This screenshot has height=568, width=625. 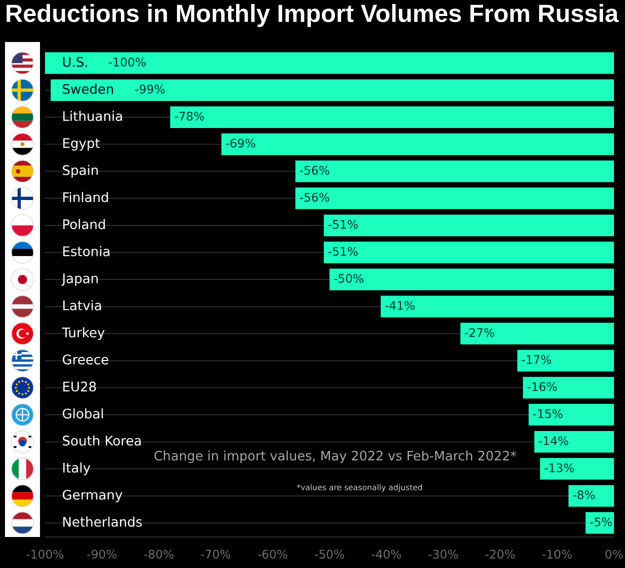 I want to click on y-tick-label: EU28, so click(x=79, y=387).